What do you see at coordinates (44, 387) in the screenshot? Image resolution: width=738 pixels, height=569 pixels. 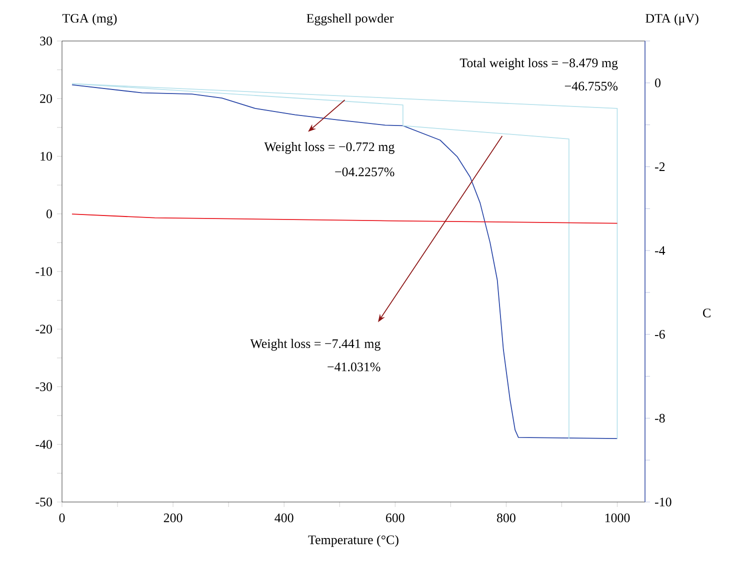 I see `y-tick-label: -30` at bounding box center [44, 387].